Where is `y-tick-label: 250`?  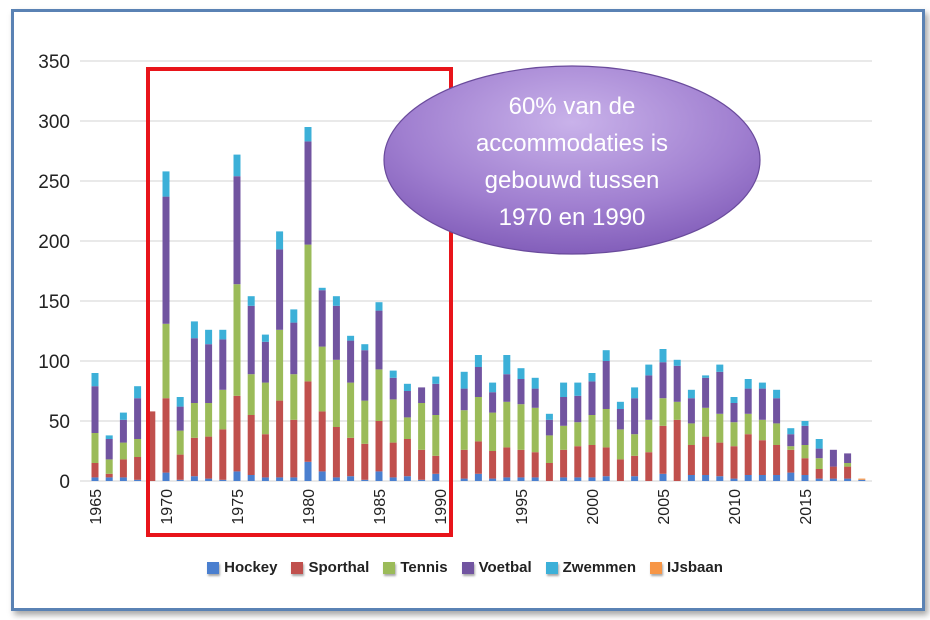
y-tick-label: 250 is located at coordinates (54, 182).